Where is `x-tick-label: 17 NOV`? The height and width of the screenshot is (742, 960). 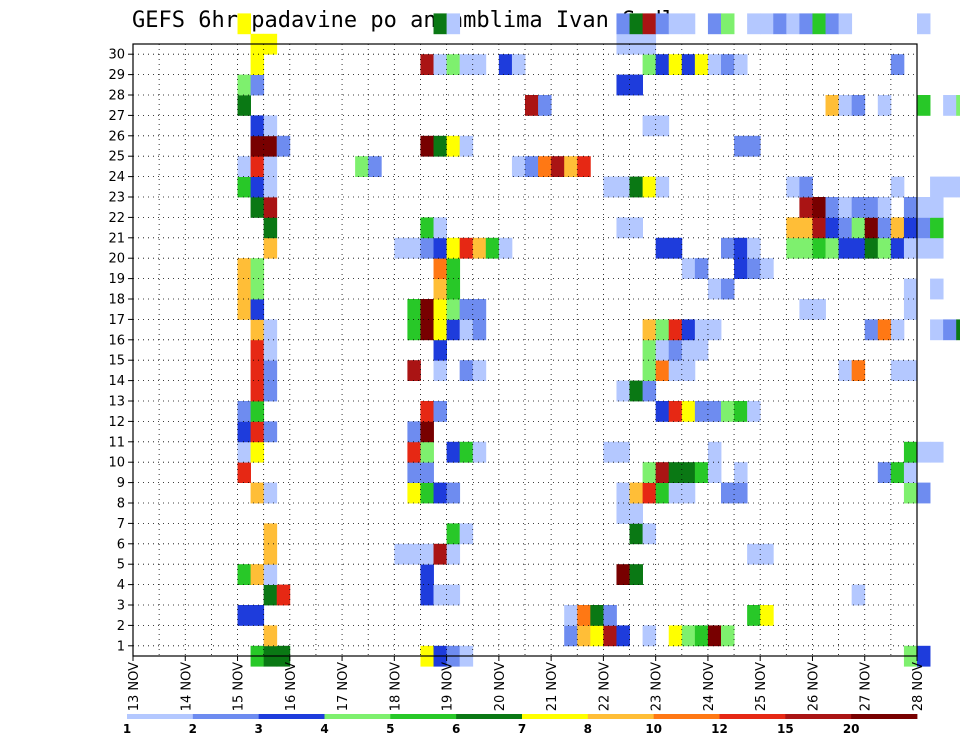 x-tick-label: 17 NOV is located at coordinates (343, 686).